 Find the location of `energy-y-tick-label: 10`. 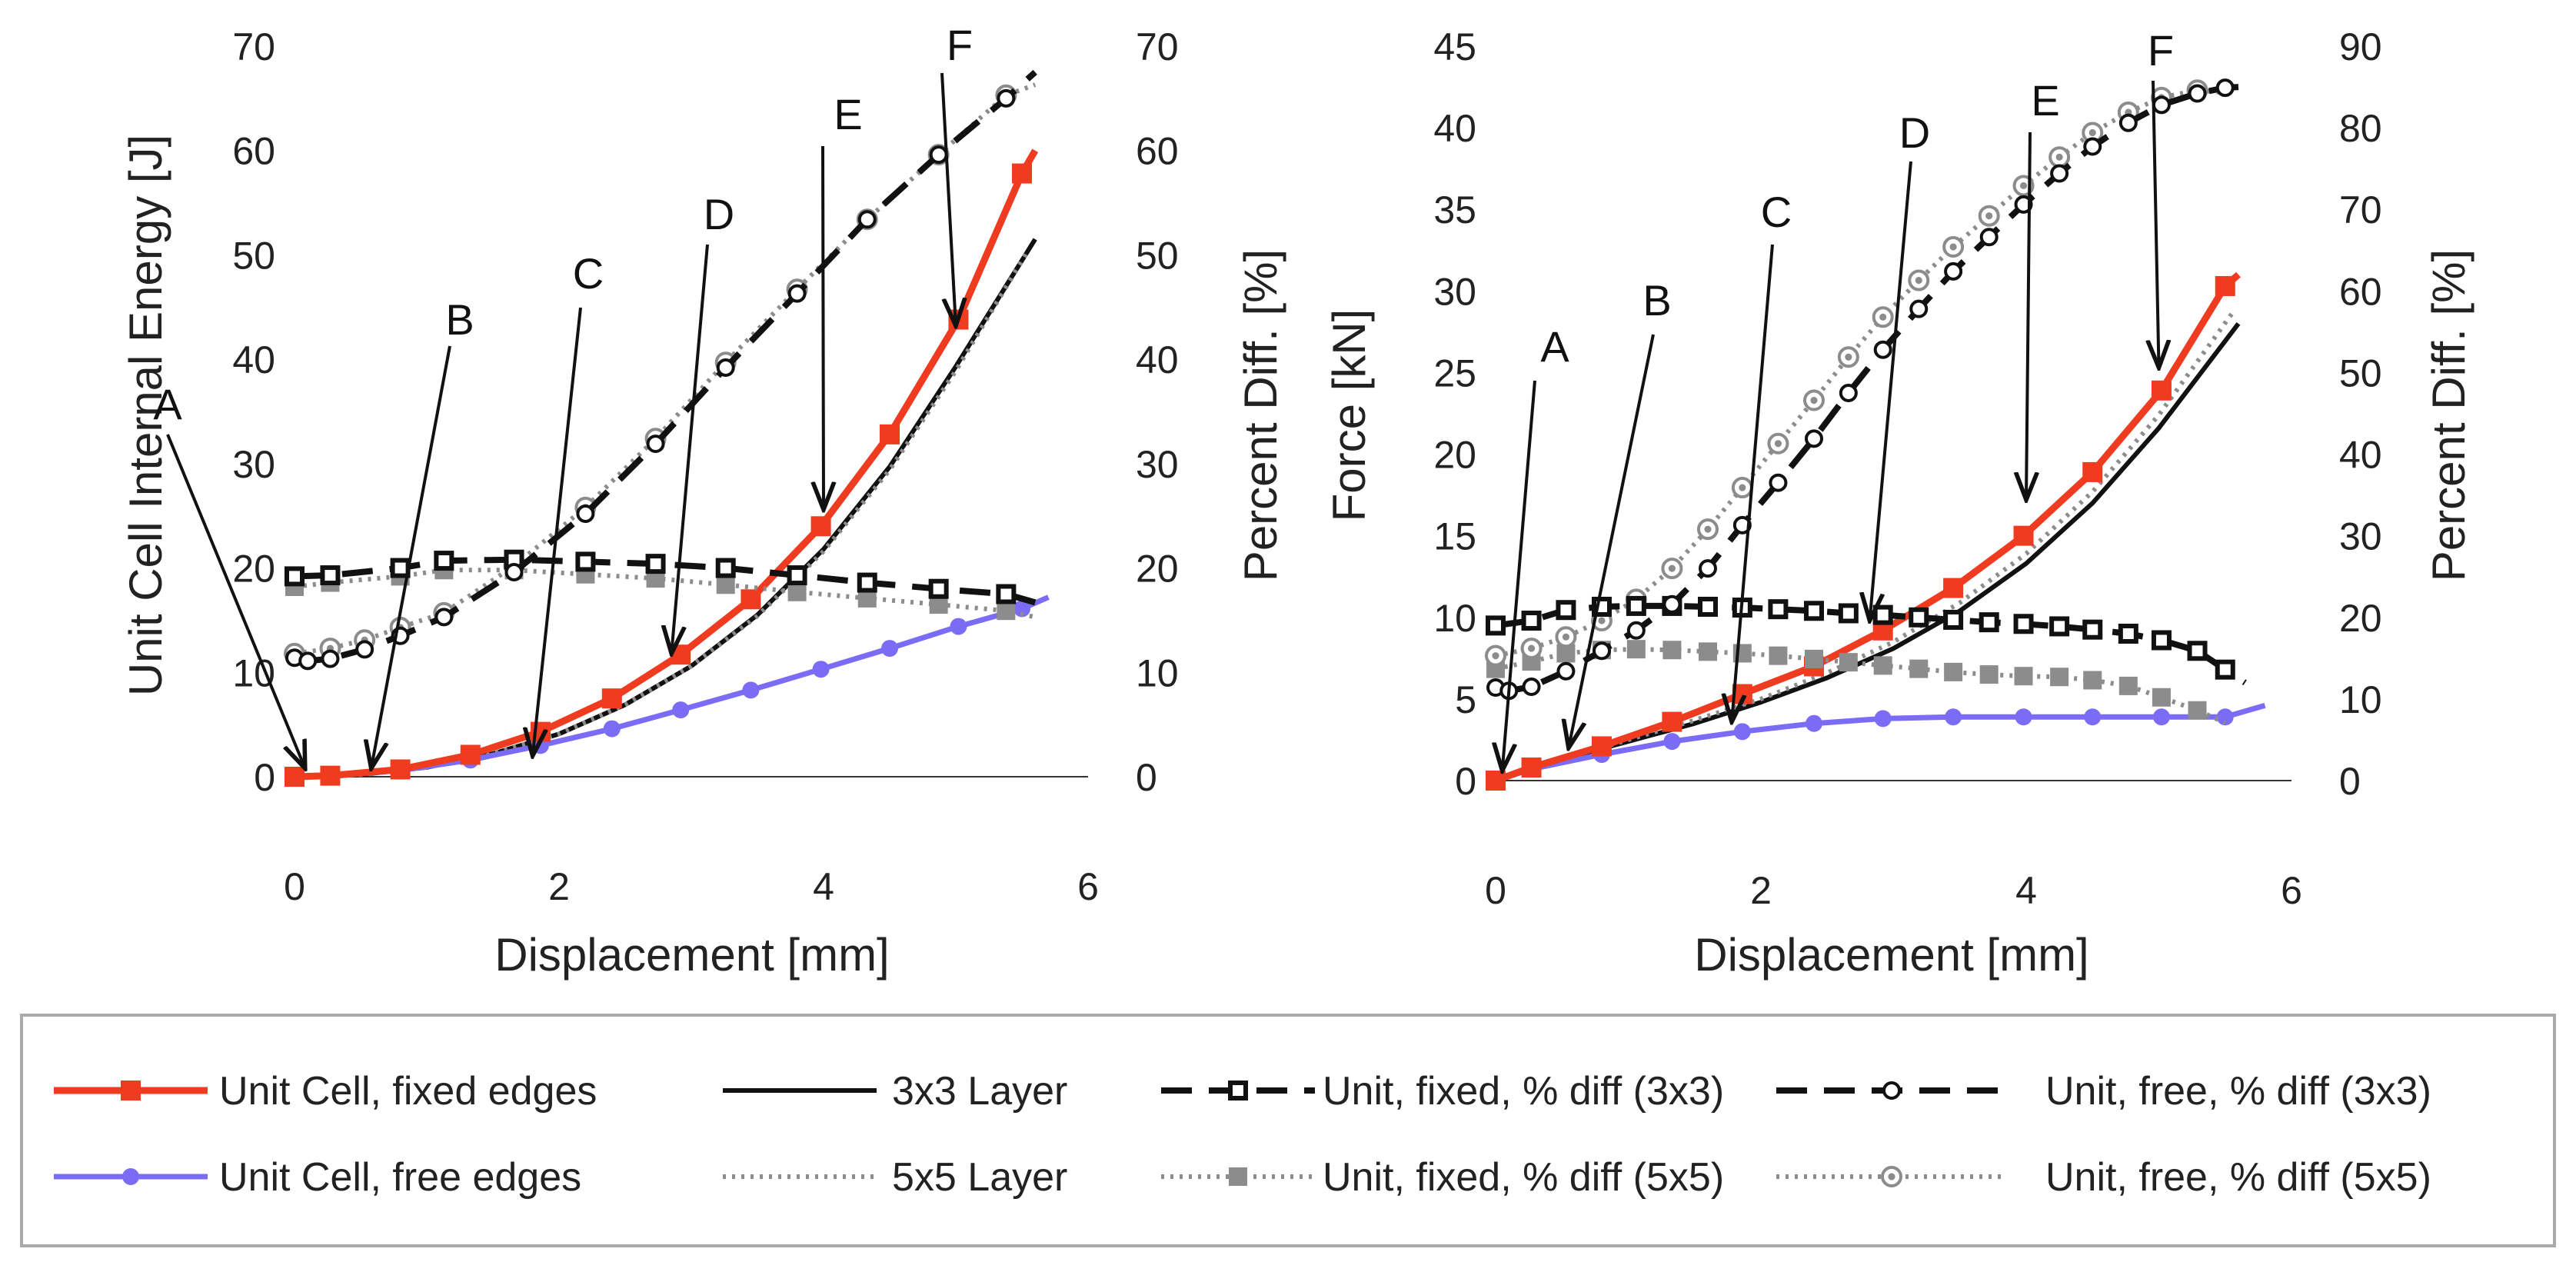

energy-y-tick-label: 10 is located at coordinates (254, 672).